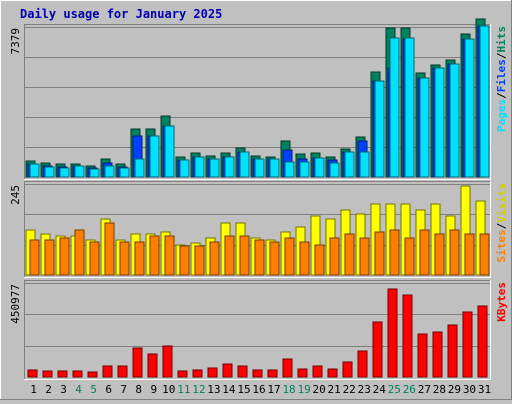  I want to click on x-tick-label-day-20: 20, so click(319, 389).